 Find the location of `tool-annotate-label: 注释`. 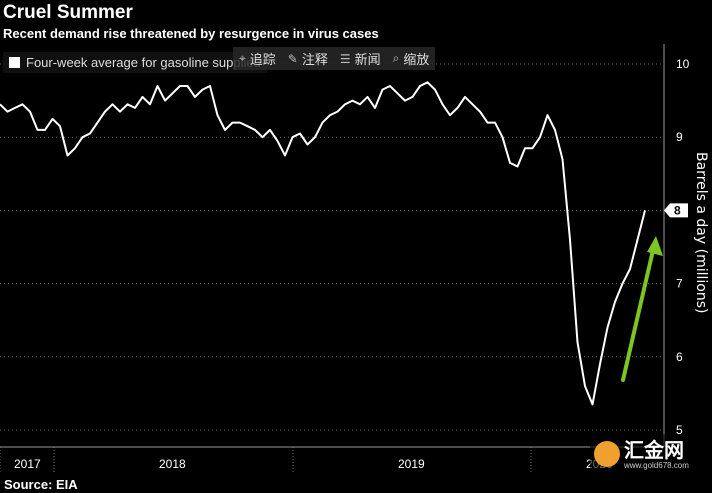

tool-annotate-label: 注释 is located at coordinates (314, 60).